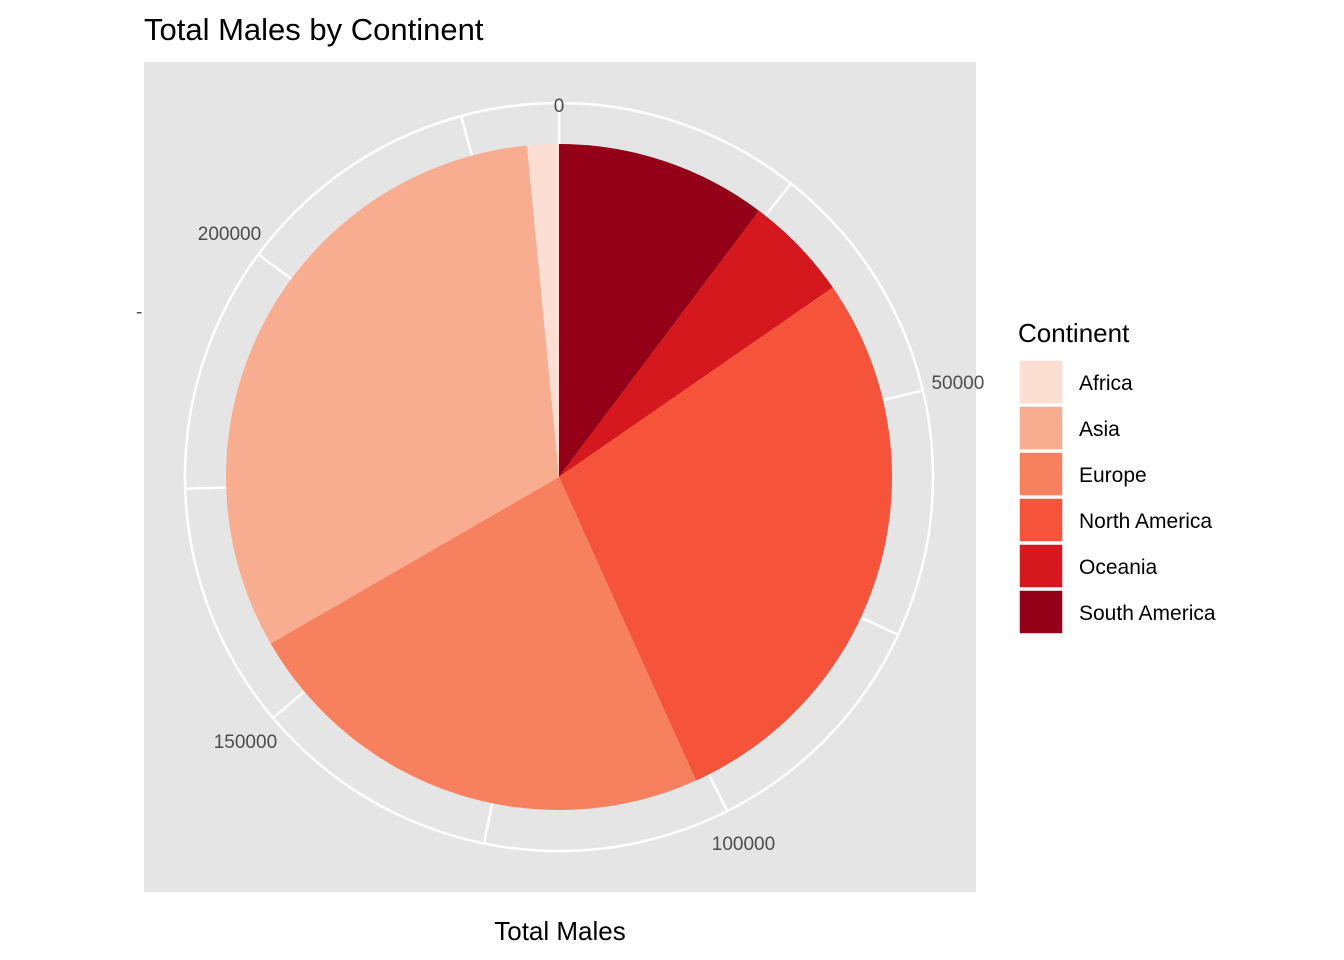 The width and height of the screenshot is (1344, 960). What do you see at coordinates (1099, 429) in the screenshot?
I see `legend-label: Asia` at bounding box center [1099, 429].